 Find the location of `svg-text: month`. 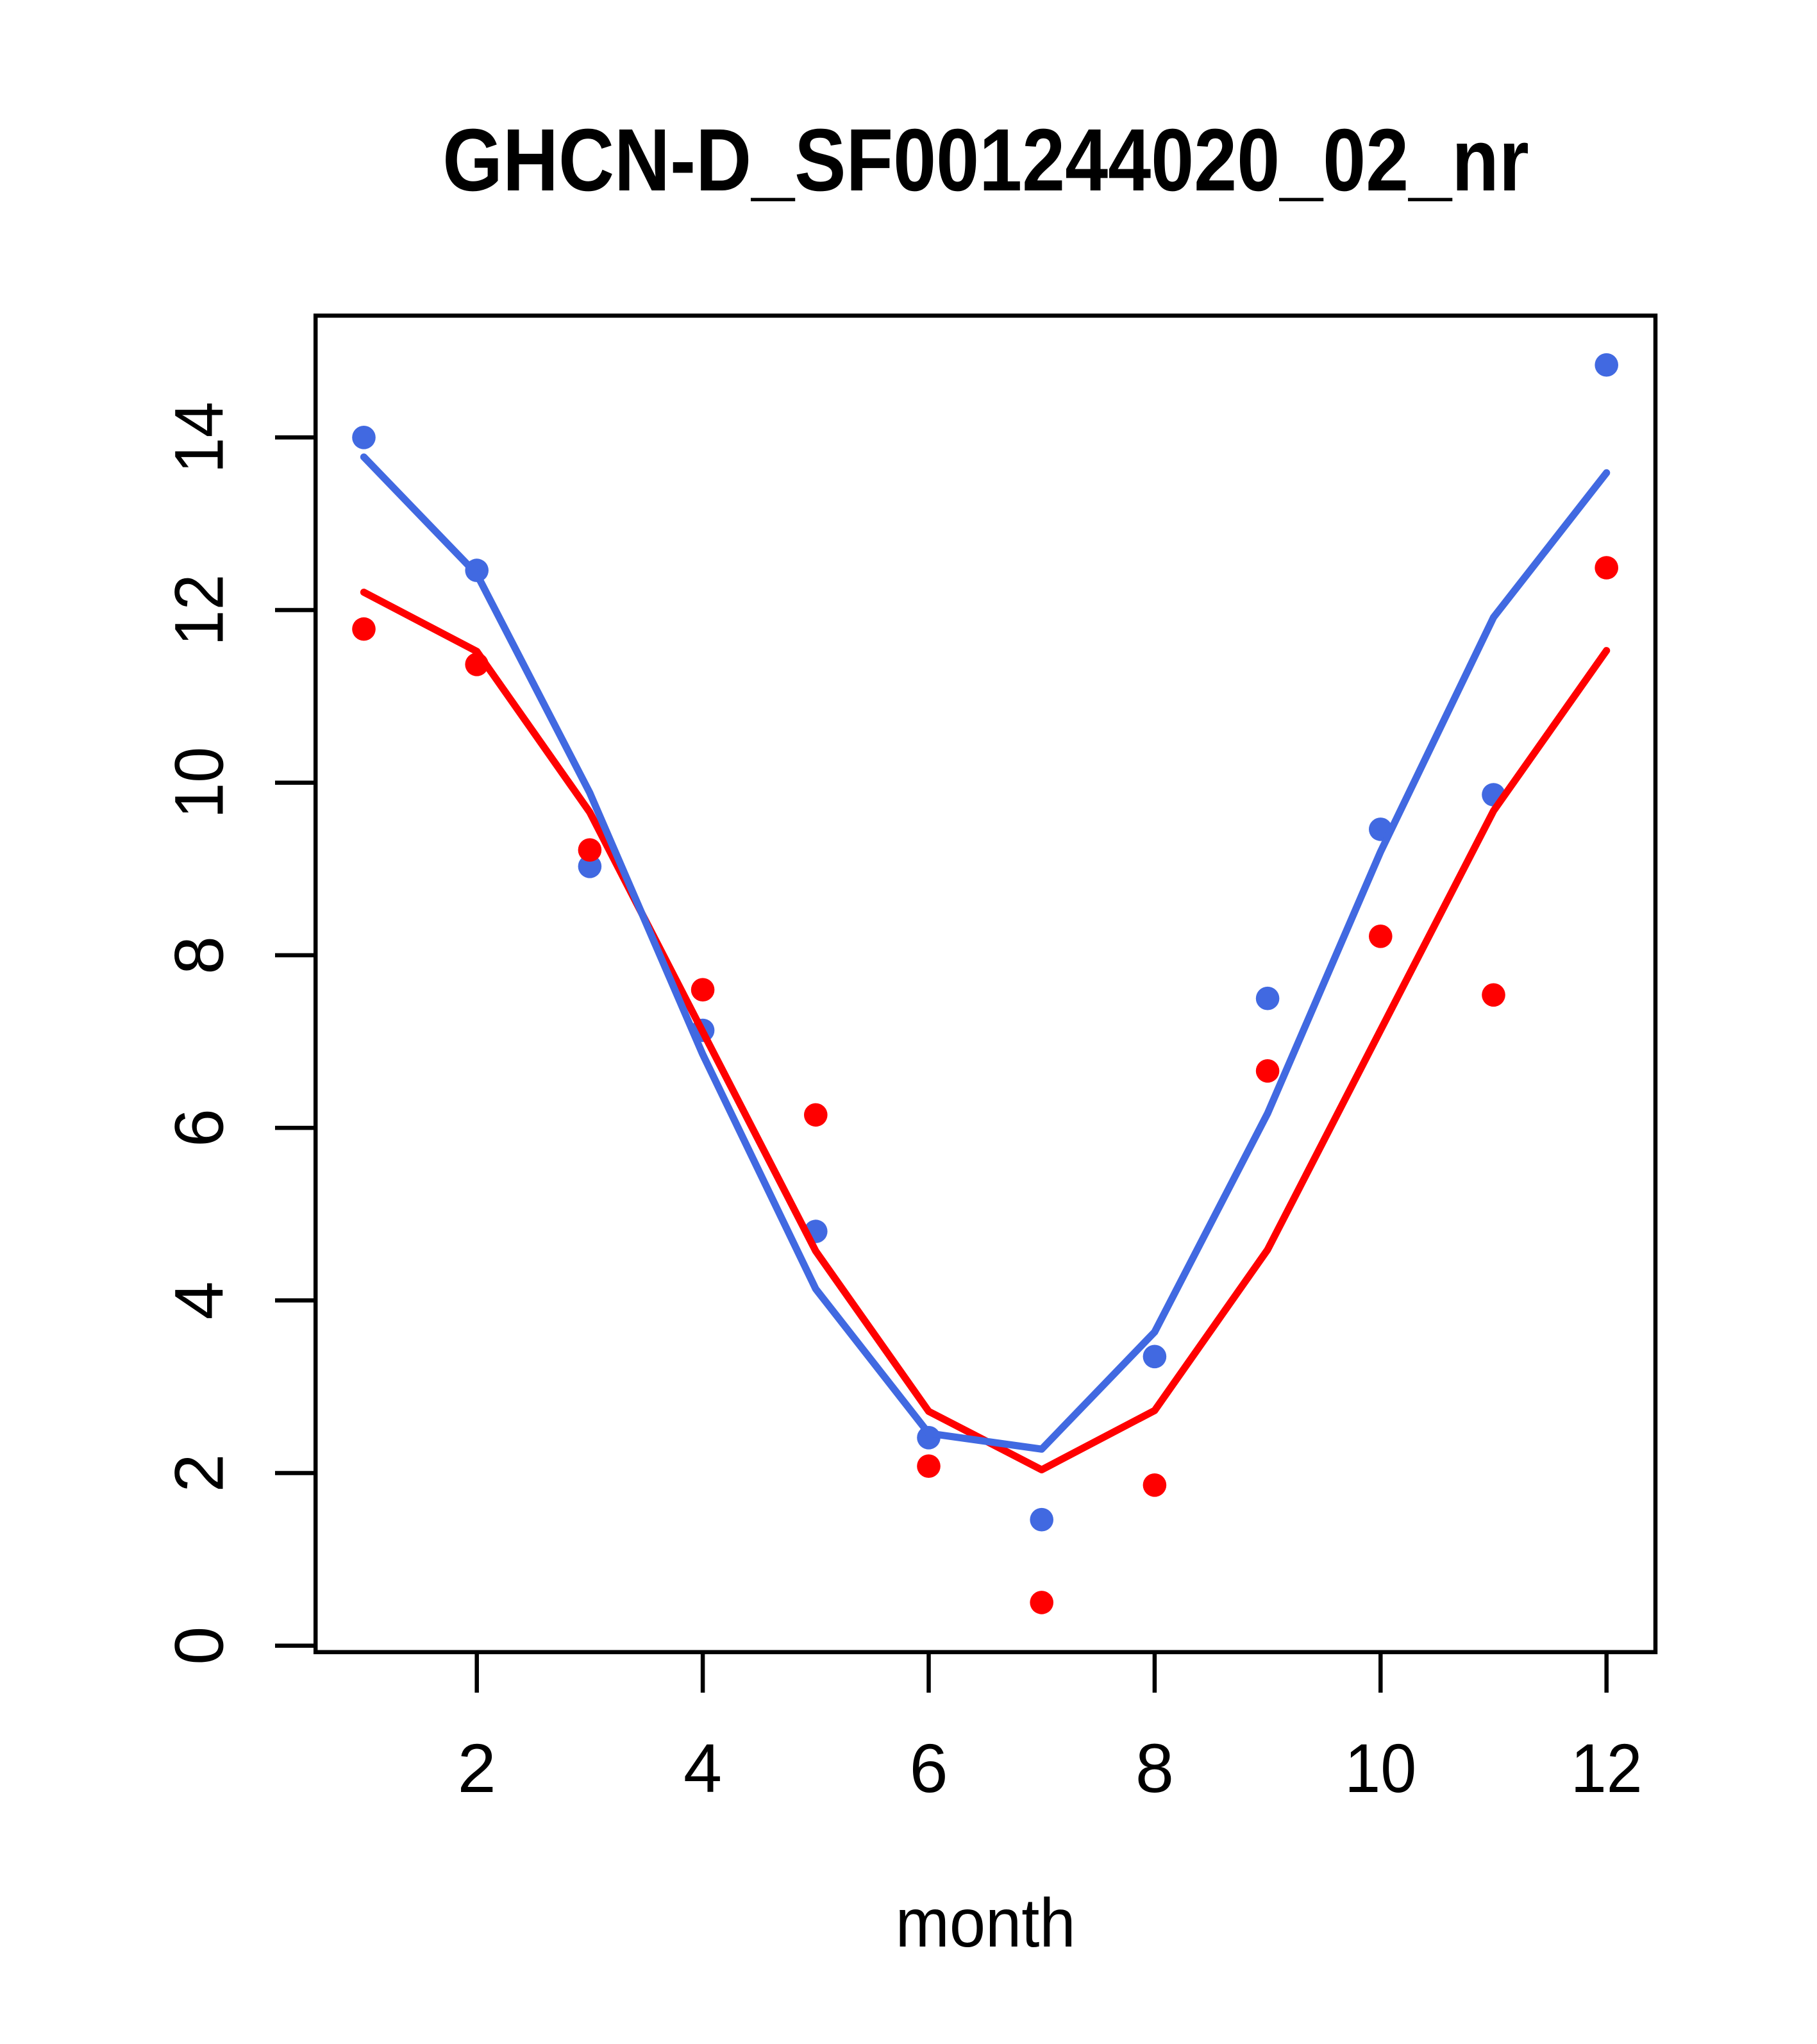

svg-text: month is located at coordinates (986, 1923).